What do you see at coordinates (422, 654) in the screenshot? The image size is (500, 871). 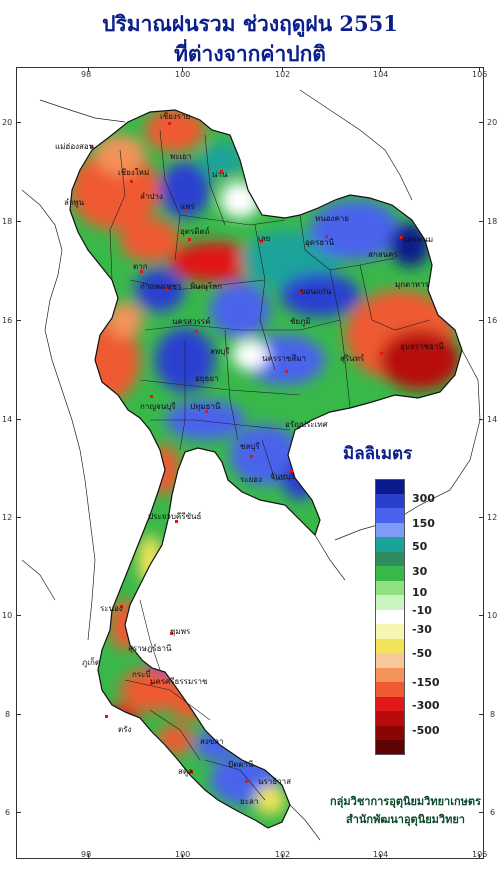 I see `legend-label: -50` at bounding box center [422, 654].